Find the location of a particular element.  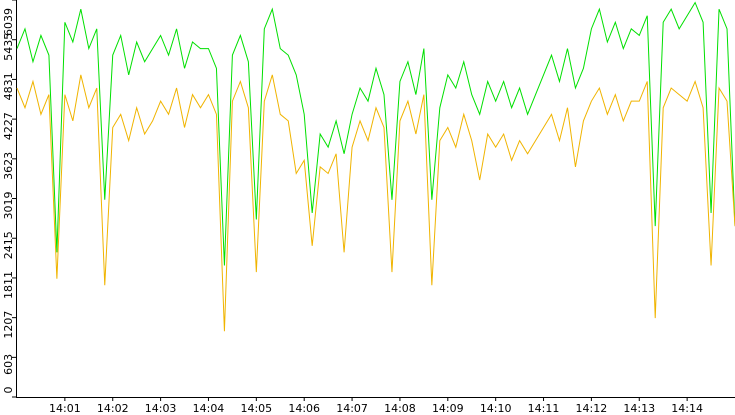

y-tick-label: 1207 is located at coordinates (8, 325).